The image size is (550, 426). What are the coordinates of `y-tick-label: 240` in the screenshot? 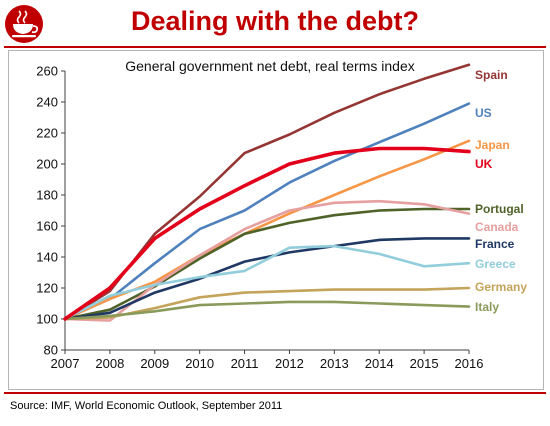 It's located at (47, 102).